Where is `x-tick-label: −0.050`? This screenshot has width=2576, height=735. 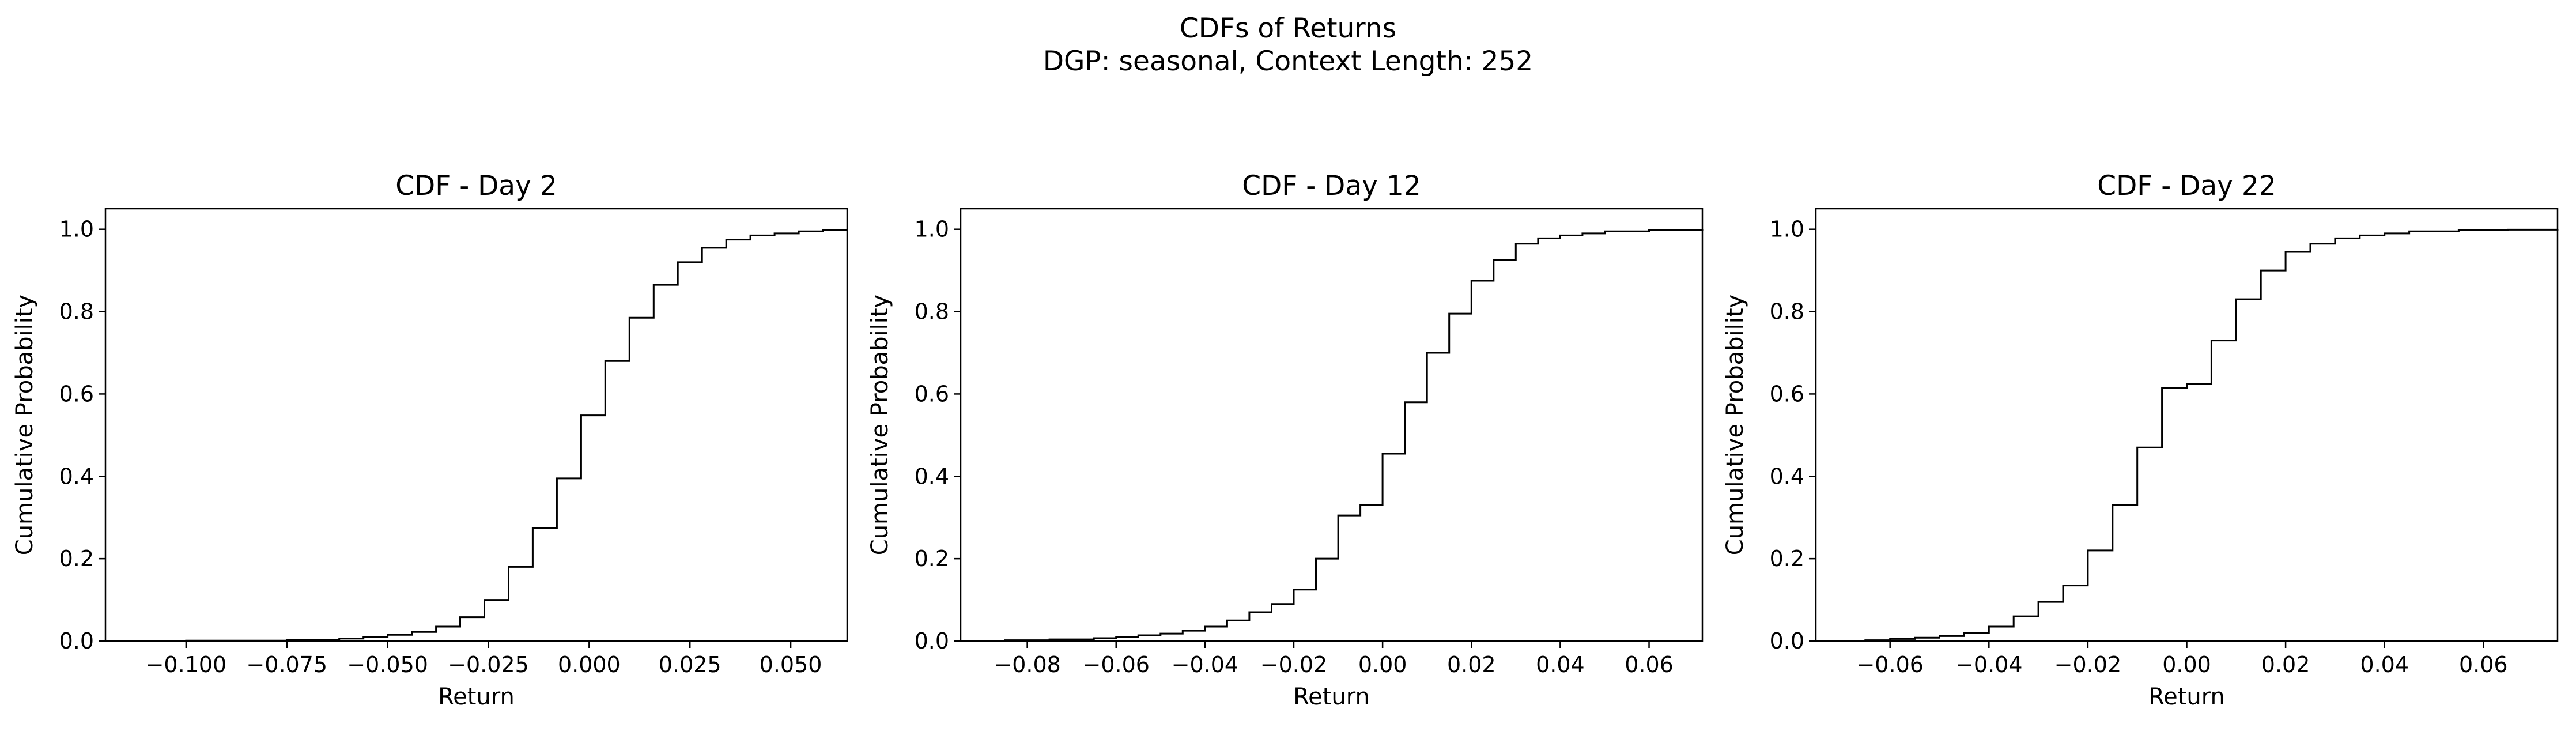
x-tick-label: −0.050 is located at coordinates (387, 664).